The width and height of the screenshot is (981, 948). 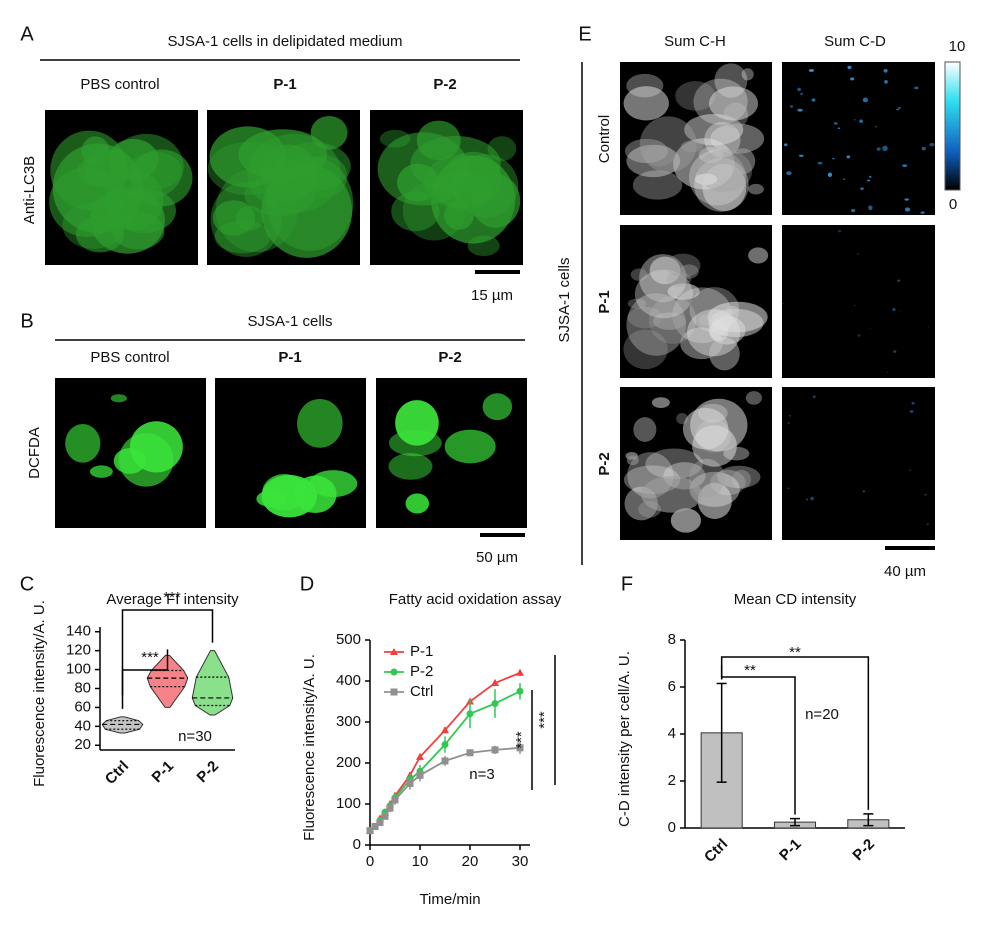 I want to click on y-tick-label: 500, so click(x=348, y=639).